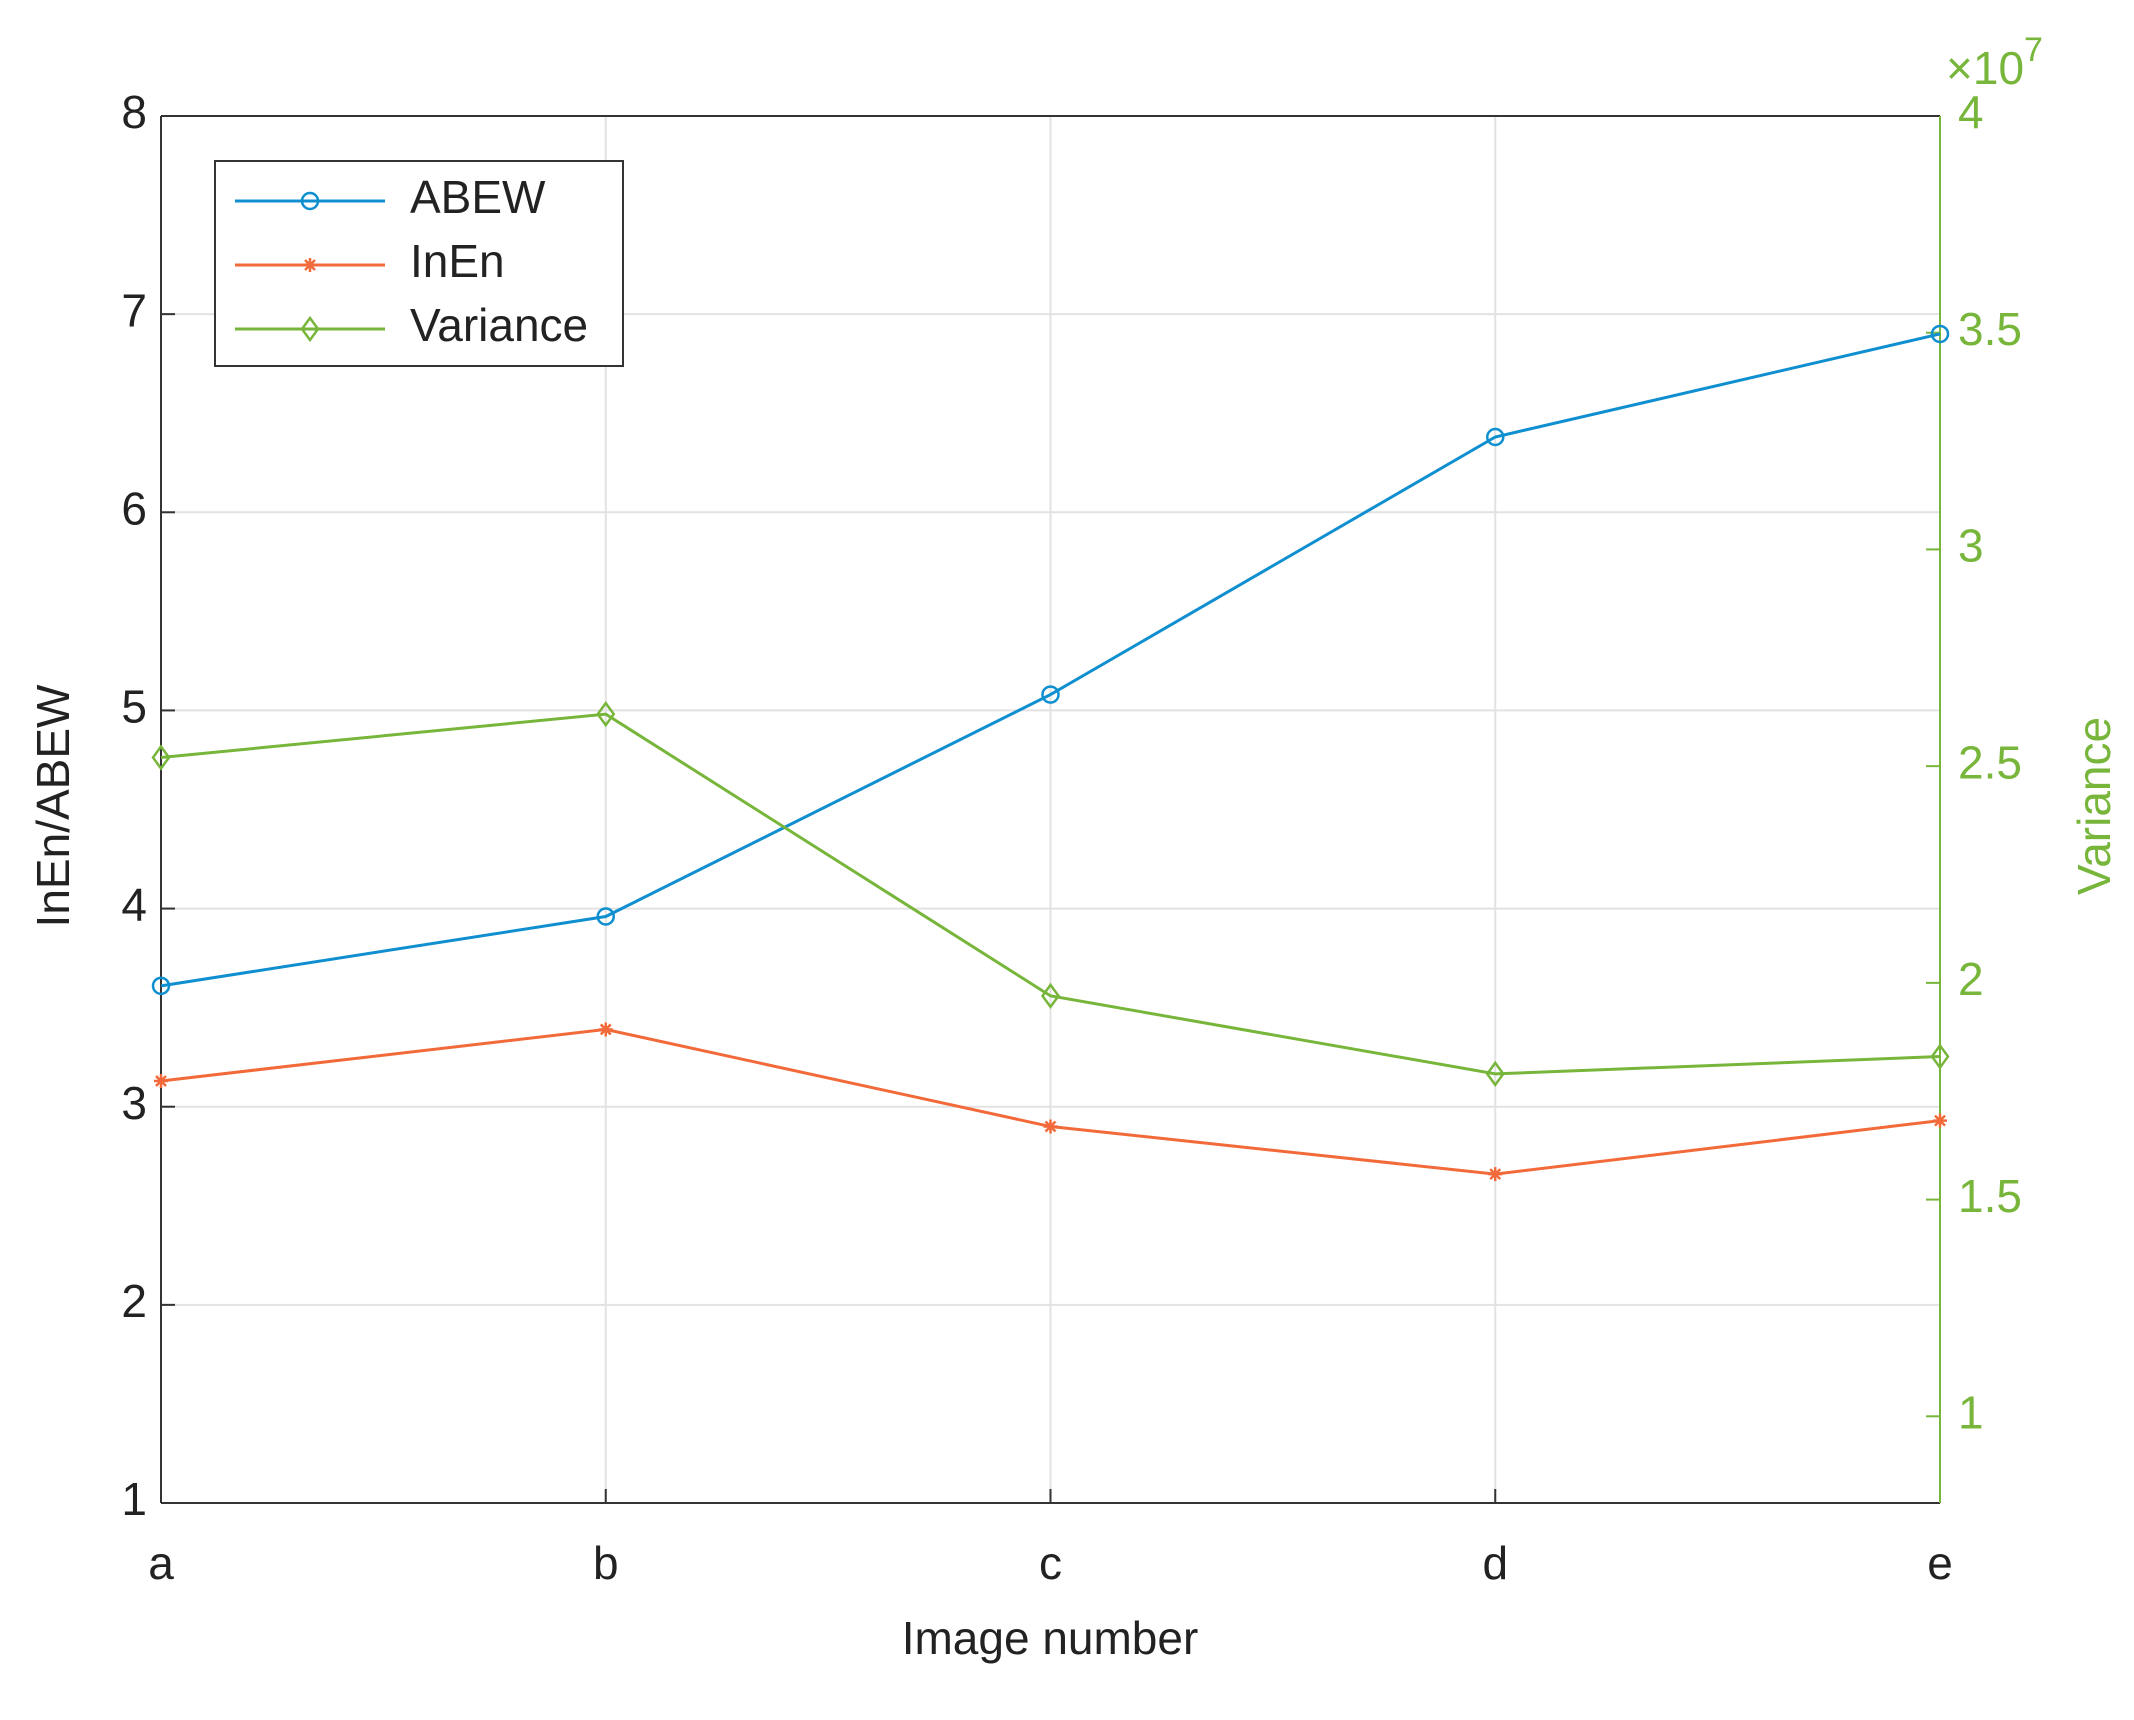  What do you see at coordinates (1990, 762) in the screenshot?
I see `y2-tick-label: 2.5` at bounding box center [1990, 762].